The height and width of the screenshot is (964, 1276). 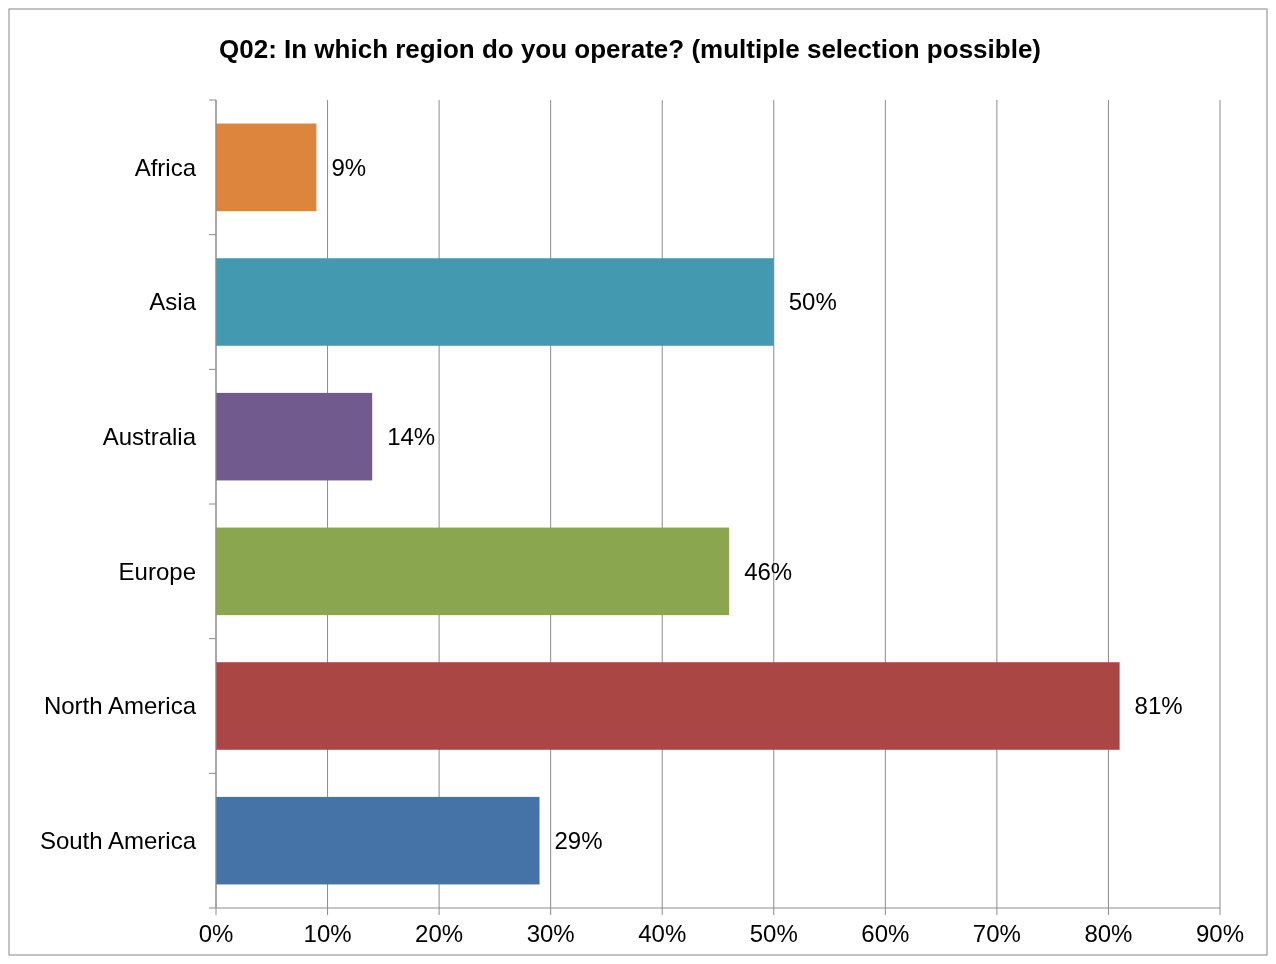 I want to click on x-tick-label: 40%, so click(x=662, y=933).